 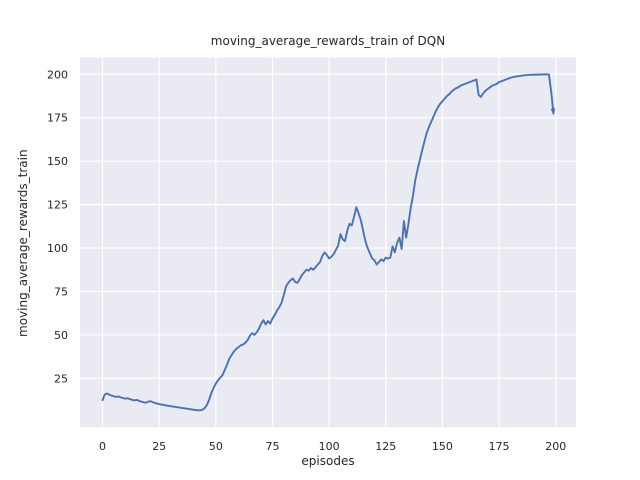 I want to click on y-tick-label: 100, so click(x=57, y=248).